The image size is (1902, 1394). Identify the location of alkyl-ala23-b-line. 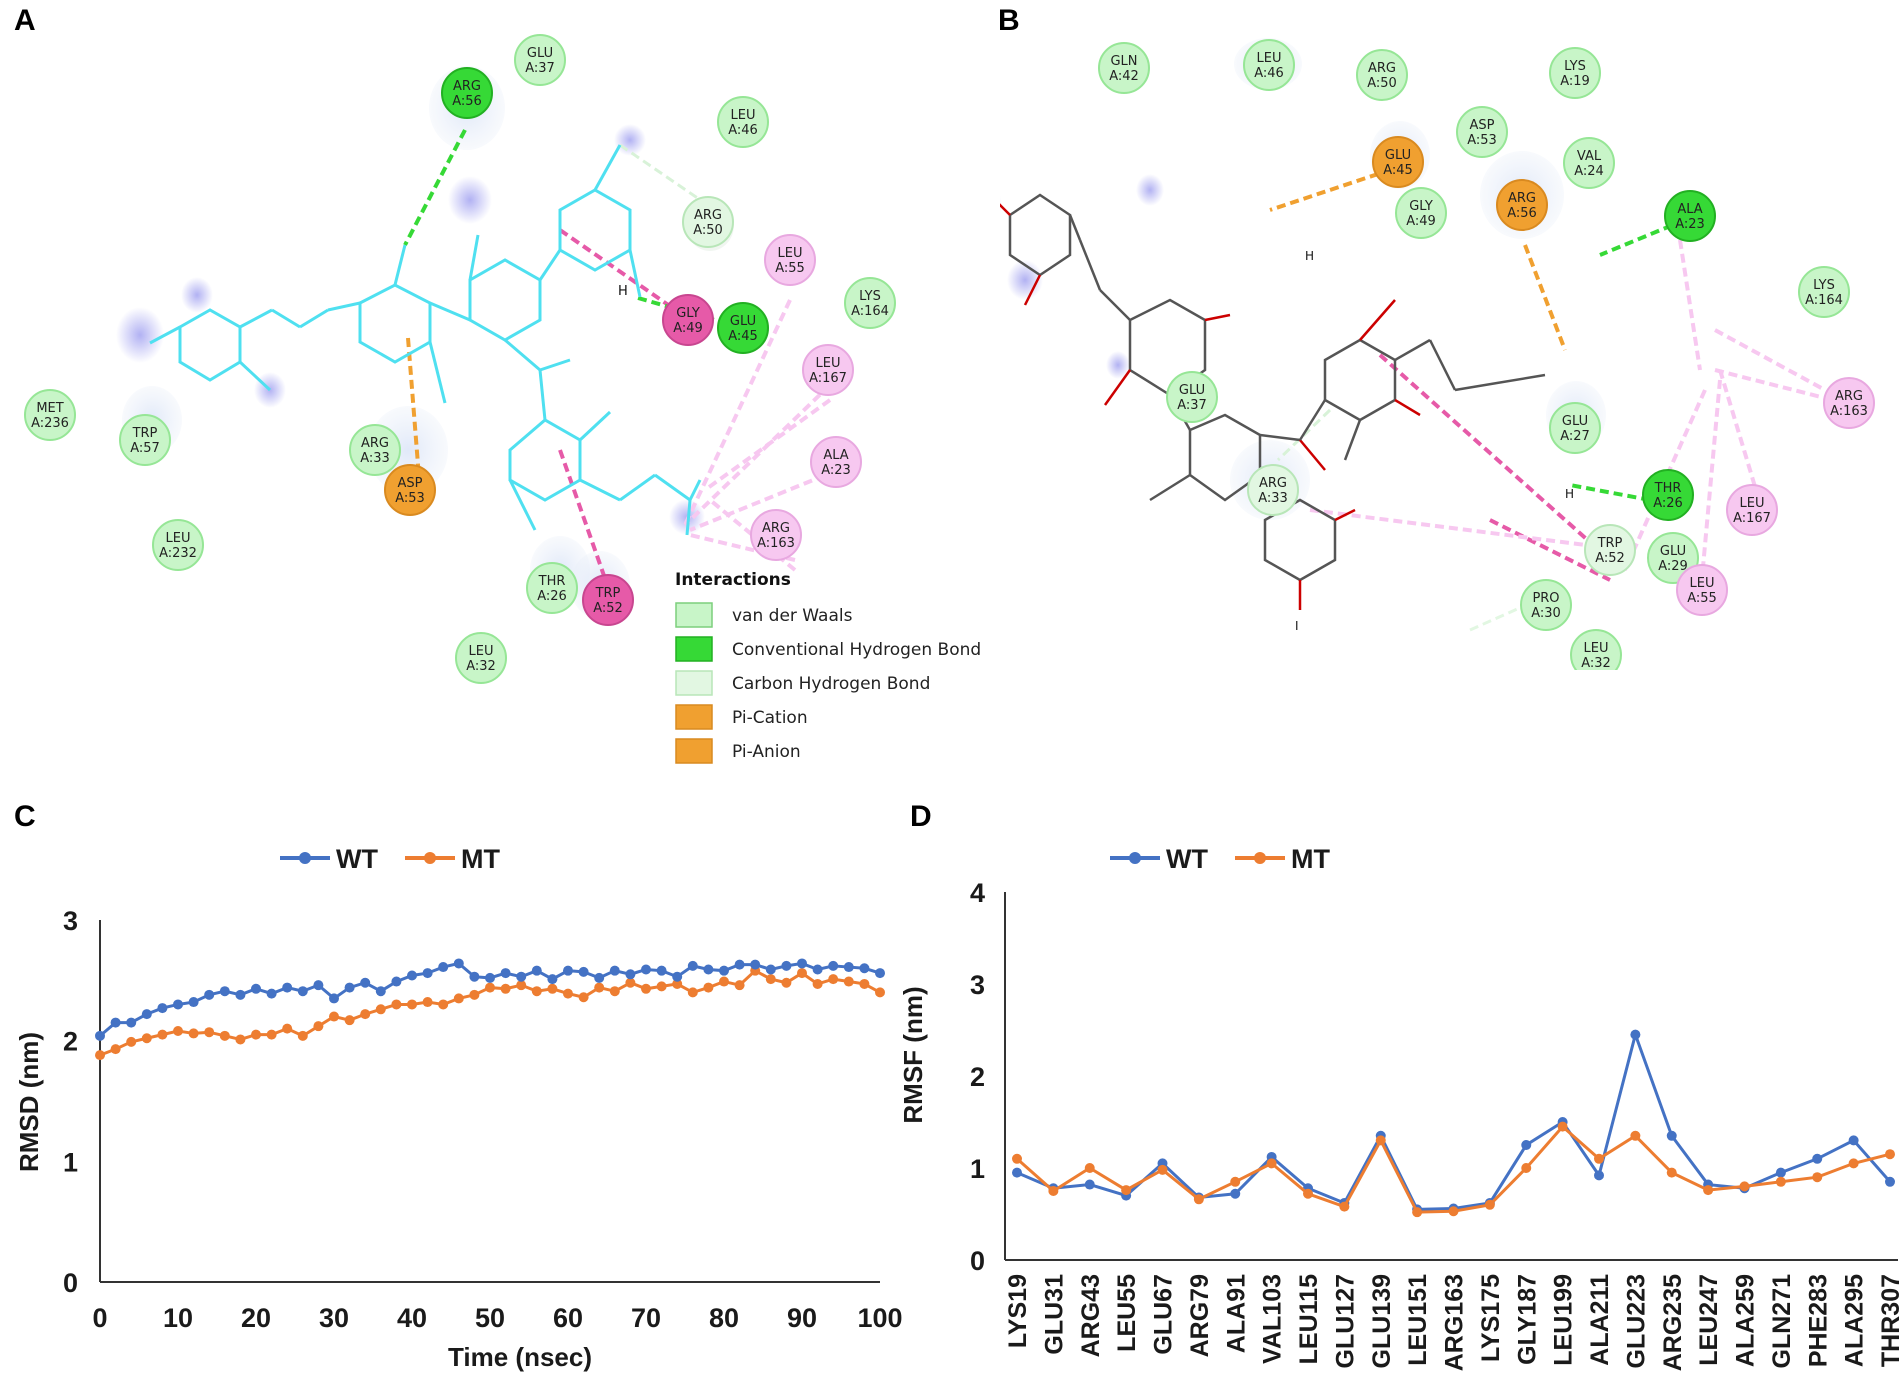
(1690, 305).